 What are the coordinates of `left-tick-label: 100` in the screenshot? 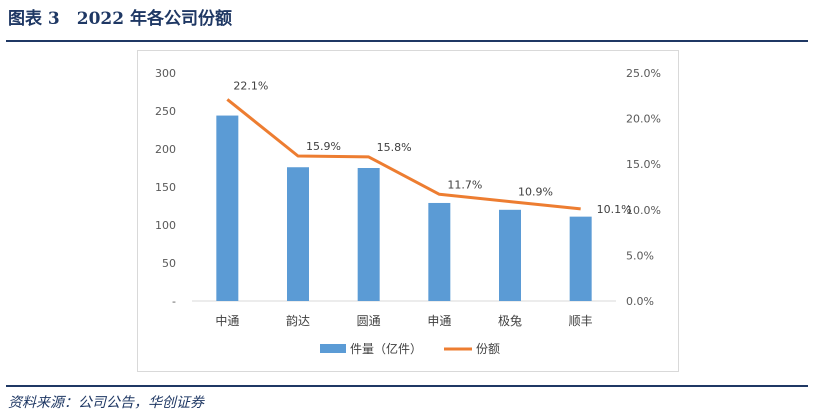 It's located at (165, 225).